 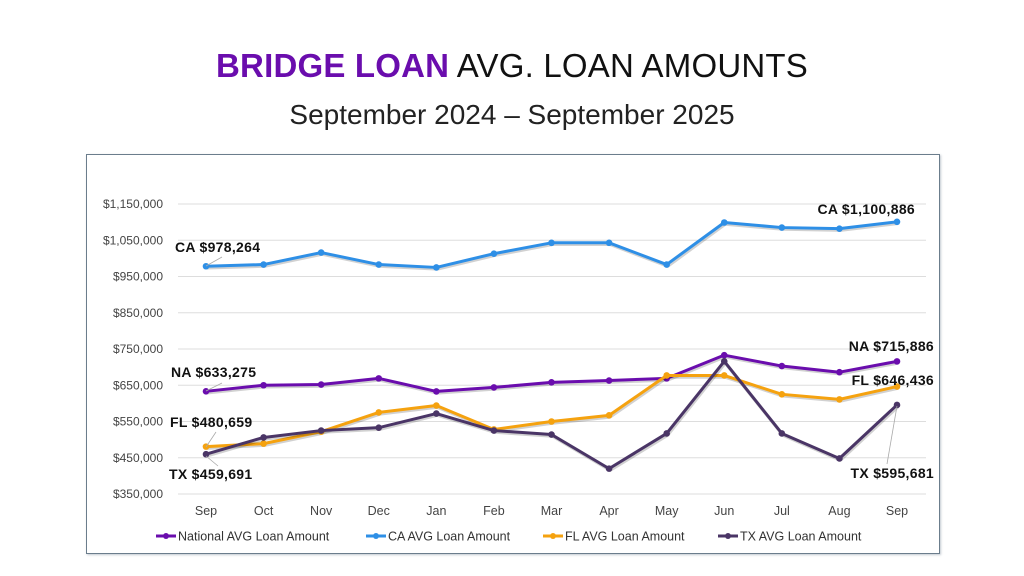 What do you see at coordinates (138, 349) in the screenshot?
I see `y-tick-label: $750,000` at bounding box center [138, 349].